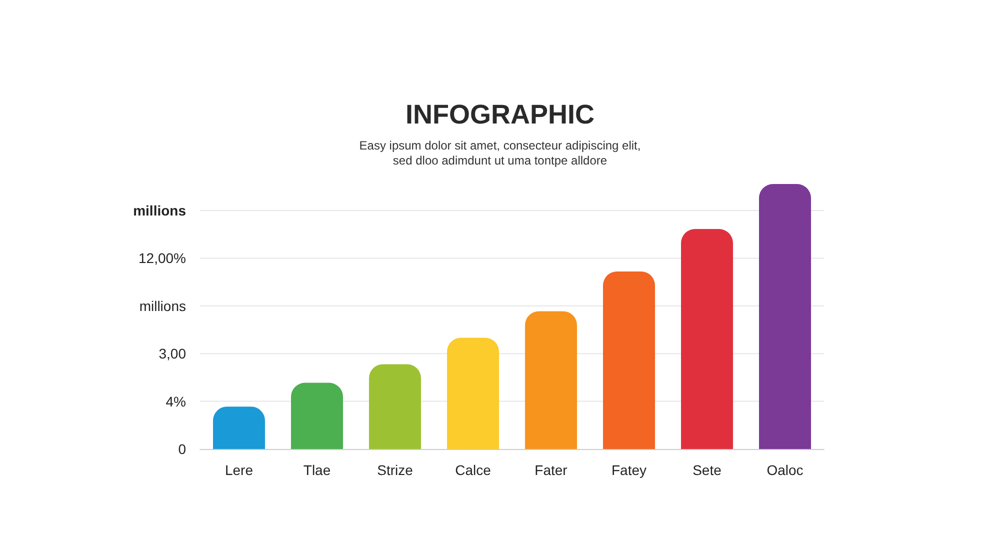  Describe the element at coordinates (182, 449) in the screenshot. I see `text: 0` at that location.